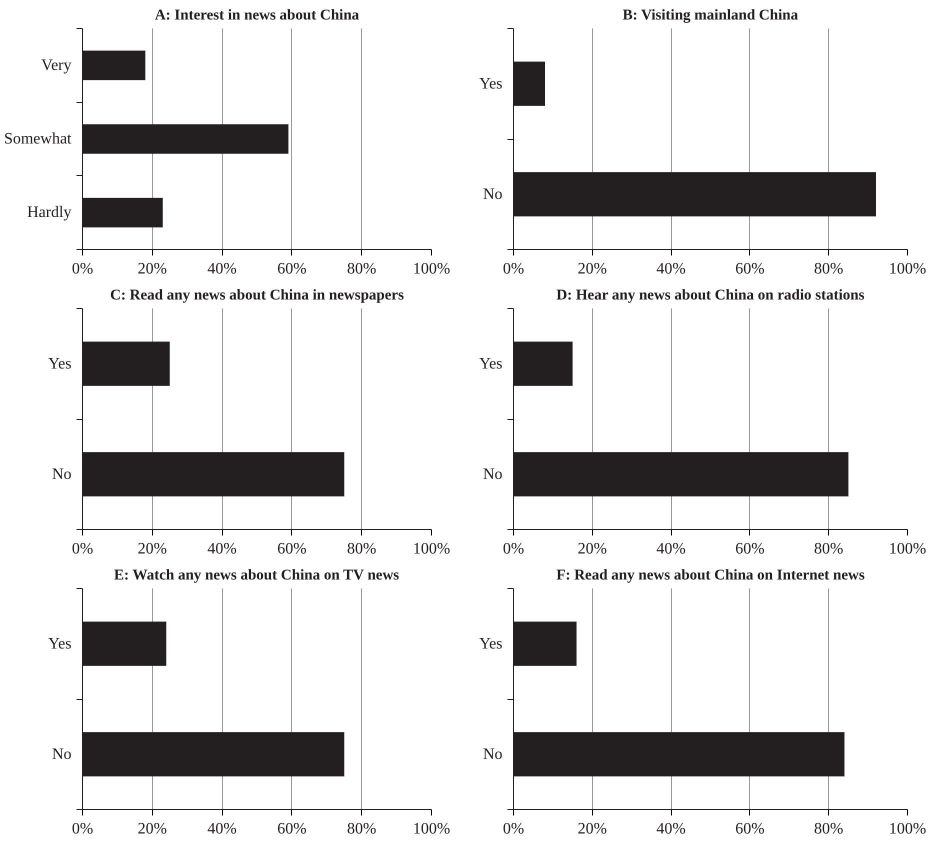 This screenshot has width=952, height=844. Describe the element at coordinates (49, 213) in the screenshot. I see `y-tick-label: Hardly` at that location.